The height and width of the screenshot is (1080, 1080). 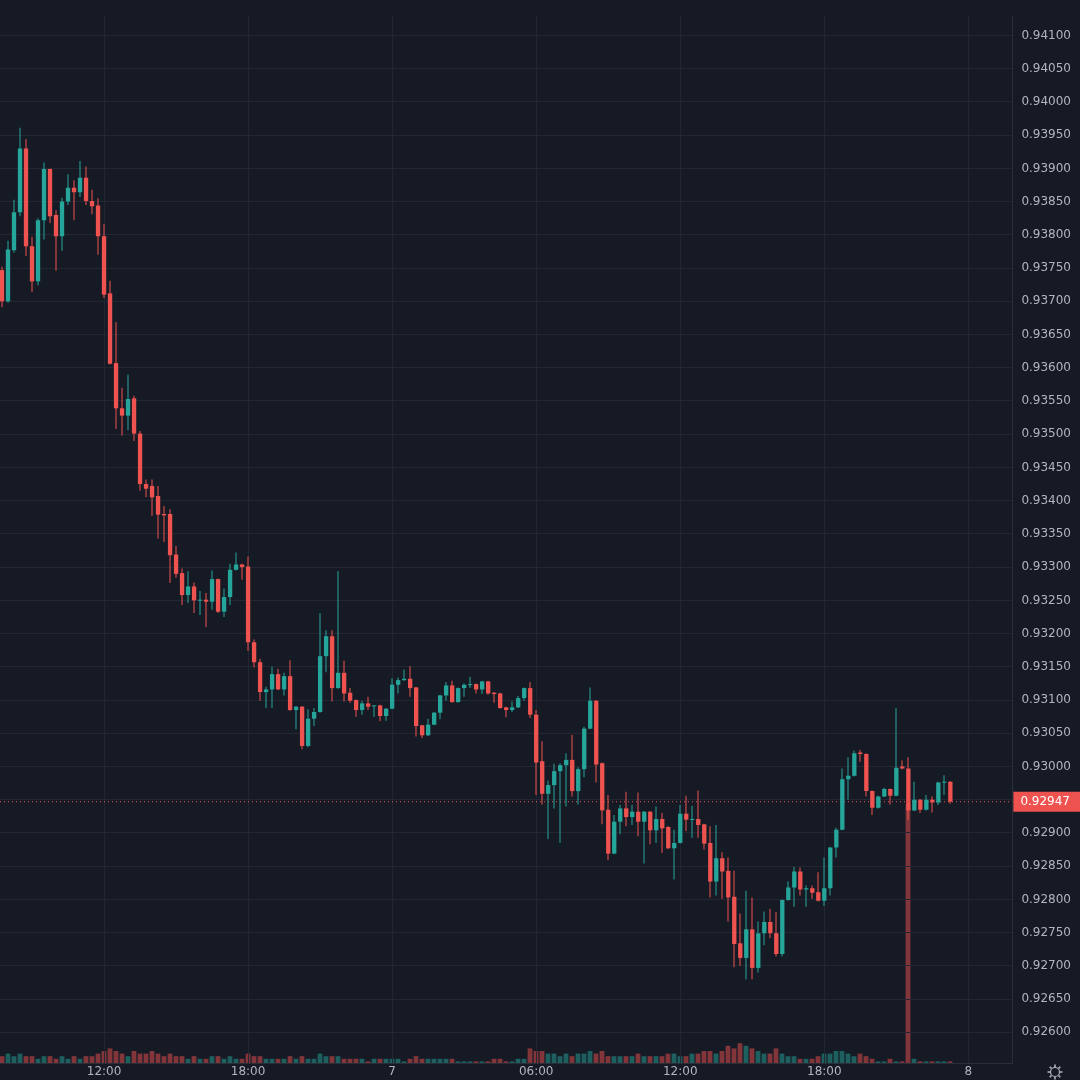 I want to click on y-tick-label: 0.93850, so click(x=1046, y=200).